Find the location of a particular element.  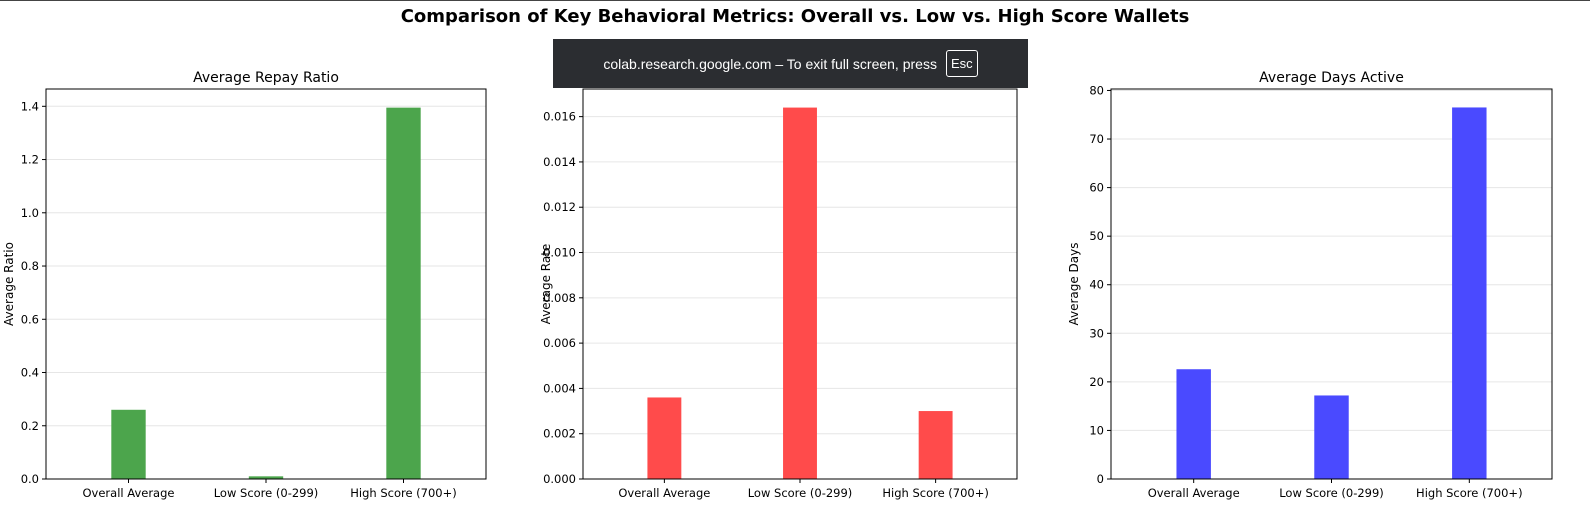

chart-2-ylabel: Average Rate is located at coordinates (546, 284).